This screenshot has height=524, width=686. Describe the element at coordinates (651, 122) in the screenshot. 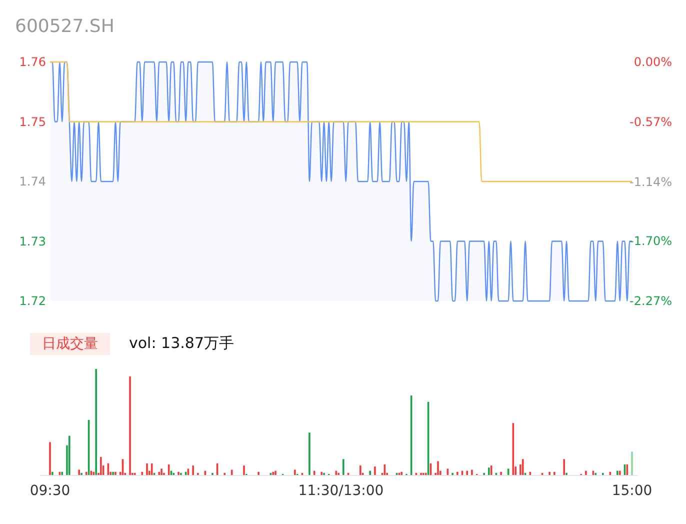

I see `y2-tick-label: -0.57%` at that location.